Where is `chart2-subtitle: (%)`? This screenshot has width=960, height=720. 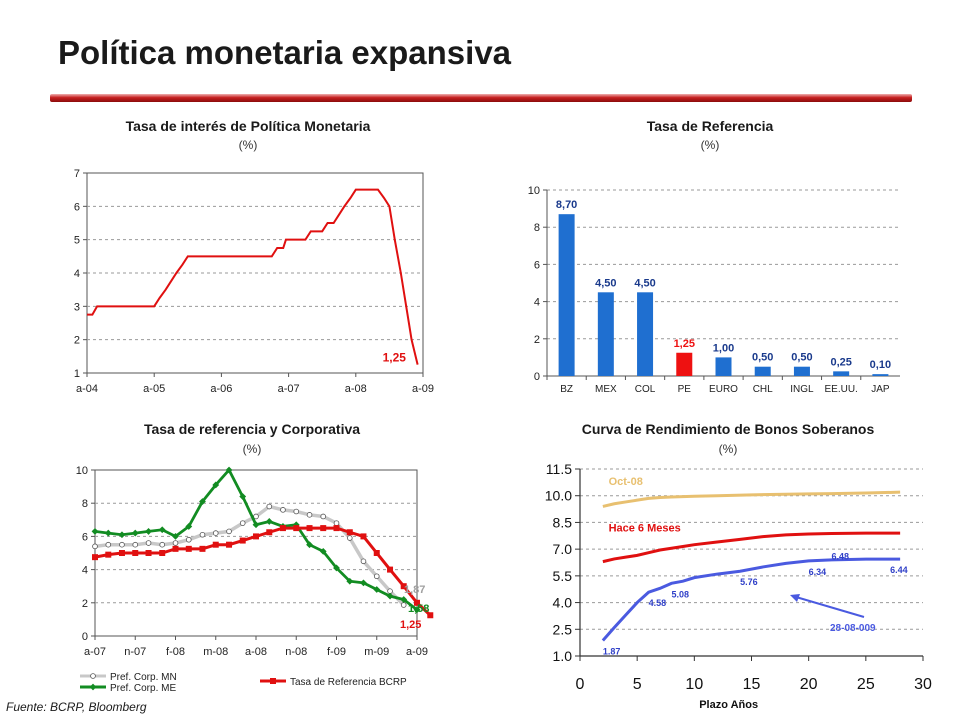
chart2-subtitle: (%) is located at coordinates (710, 145).